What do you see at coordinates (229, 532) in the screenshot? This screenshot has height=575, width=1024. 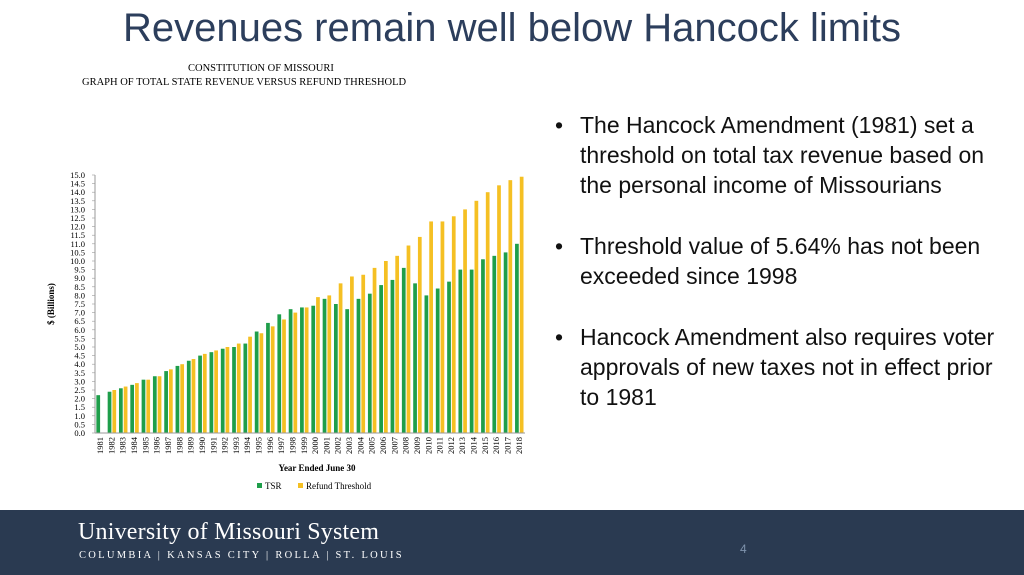 I see `university-name: University of Missouri System` at bounding box center [229, 532].